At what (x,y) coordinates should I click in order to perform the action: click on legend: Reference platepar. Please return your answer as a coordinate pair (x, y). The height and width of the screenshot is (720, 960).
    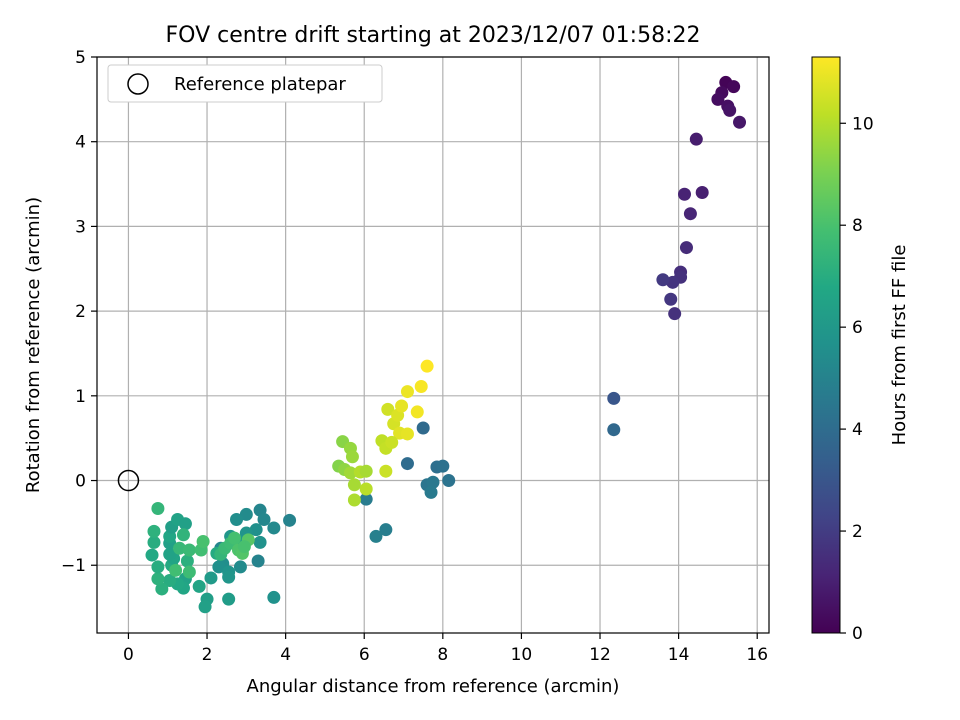
    Looking at the image, I should click on (245, 83).